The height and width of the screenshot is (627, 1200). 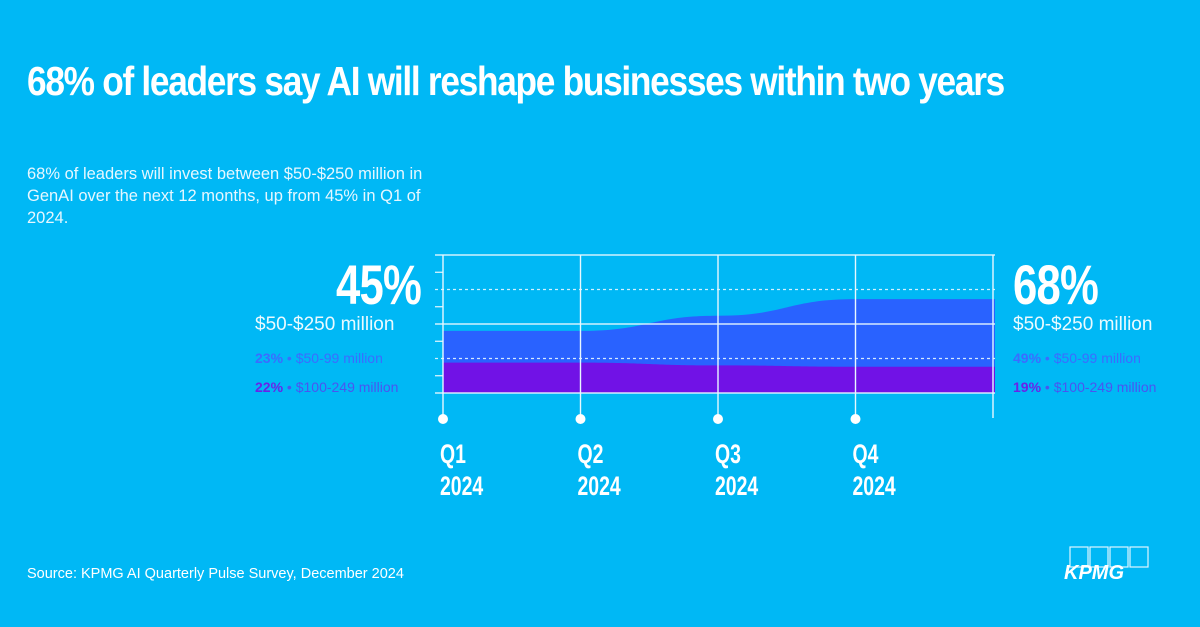 I want to click on kpmg-logo: KPMG, so click(x=1106, y=564).